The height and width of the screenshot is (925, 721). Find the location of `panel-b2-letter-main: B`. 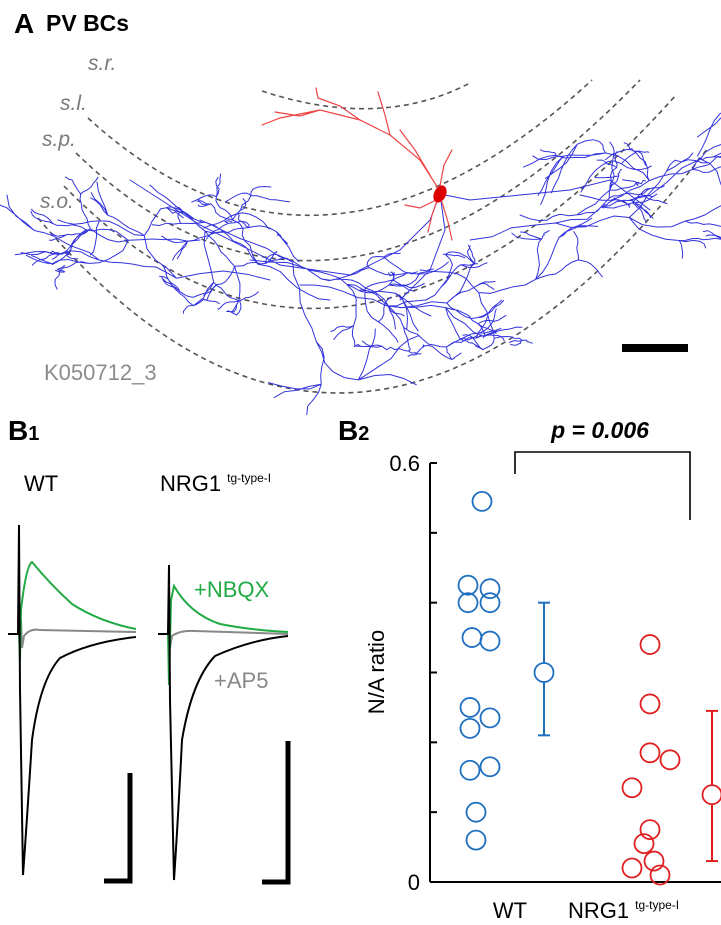

panel-b2-letter-main: B is located at coordinates (348, 430).